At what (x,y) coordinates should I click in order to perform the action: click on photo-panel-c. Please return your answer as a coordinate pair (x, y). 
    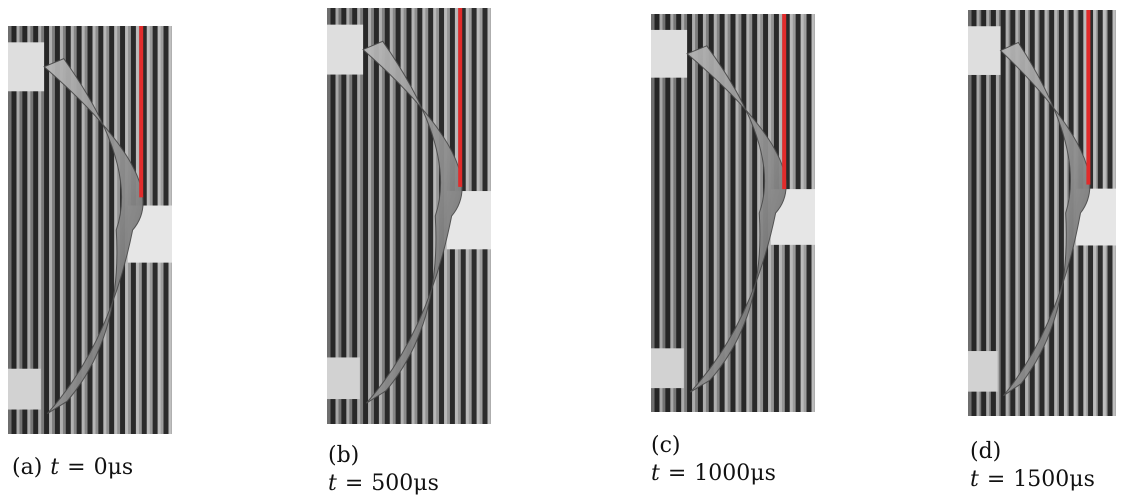
    Looking at the image, I should click on (733, 213).